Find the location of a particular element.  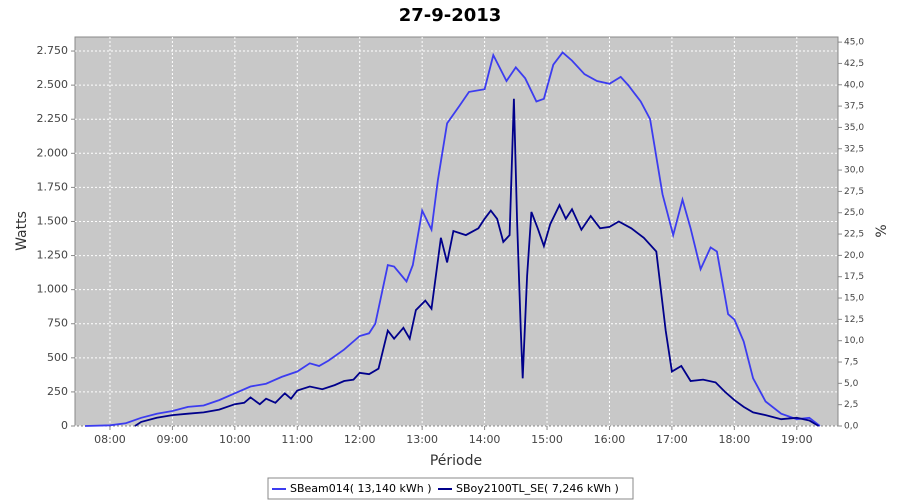

y2-tick-label: 45,0 is located at coordinates (854, 43).